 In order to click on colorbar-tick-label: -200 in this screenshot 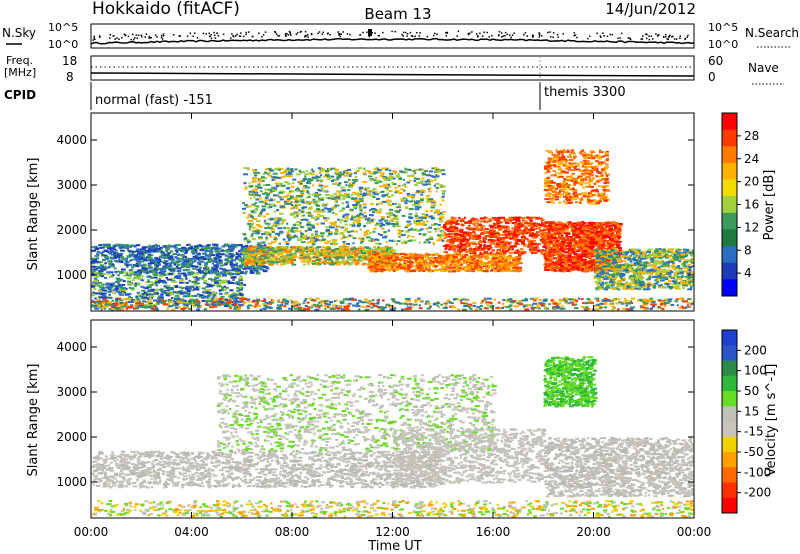, I will do `click(757, 493)`.